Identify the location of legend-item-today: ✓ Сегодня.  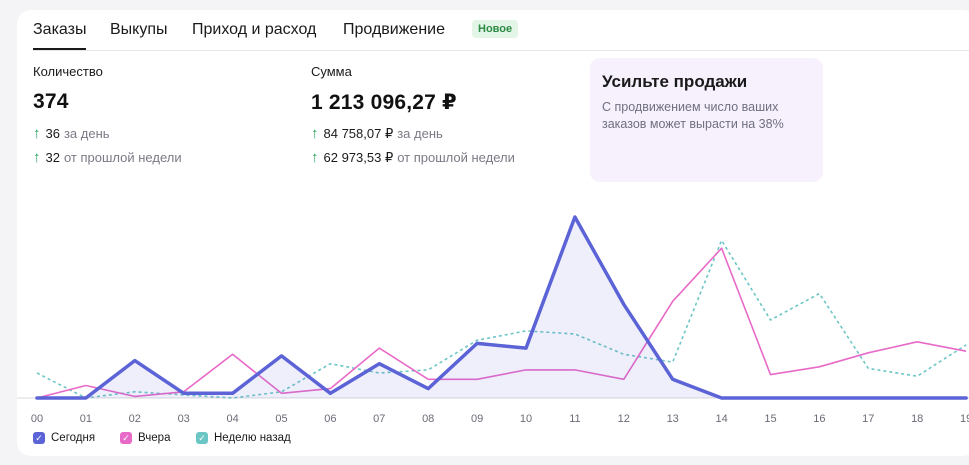
(64, 438).